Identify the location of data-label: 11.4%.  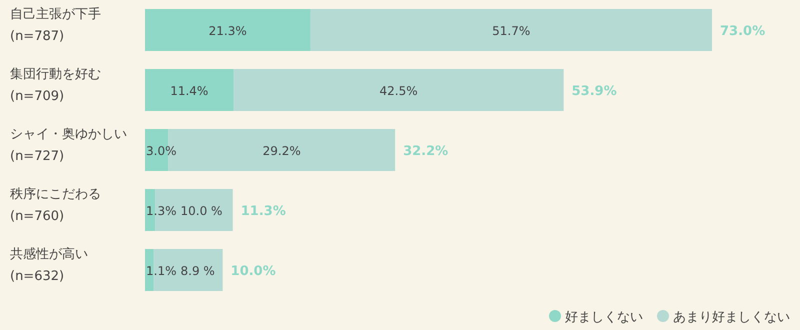
(189, 91).